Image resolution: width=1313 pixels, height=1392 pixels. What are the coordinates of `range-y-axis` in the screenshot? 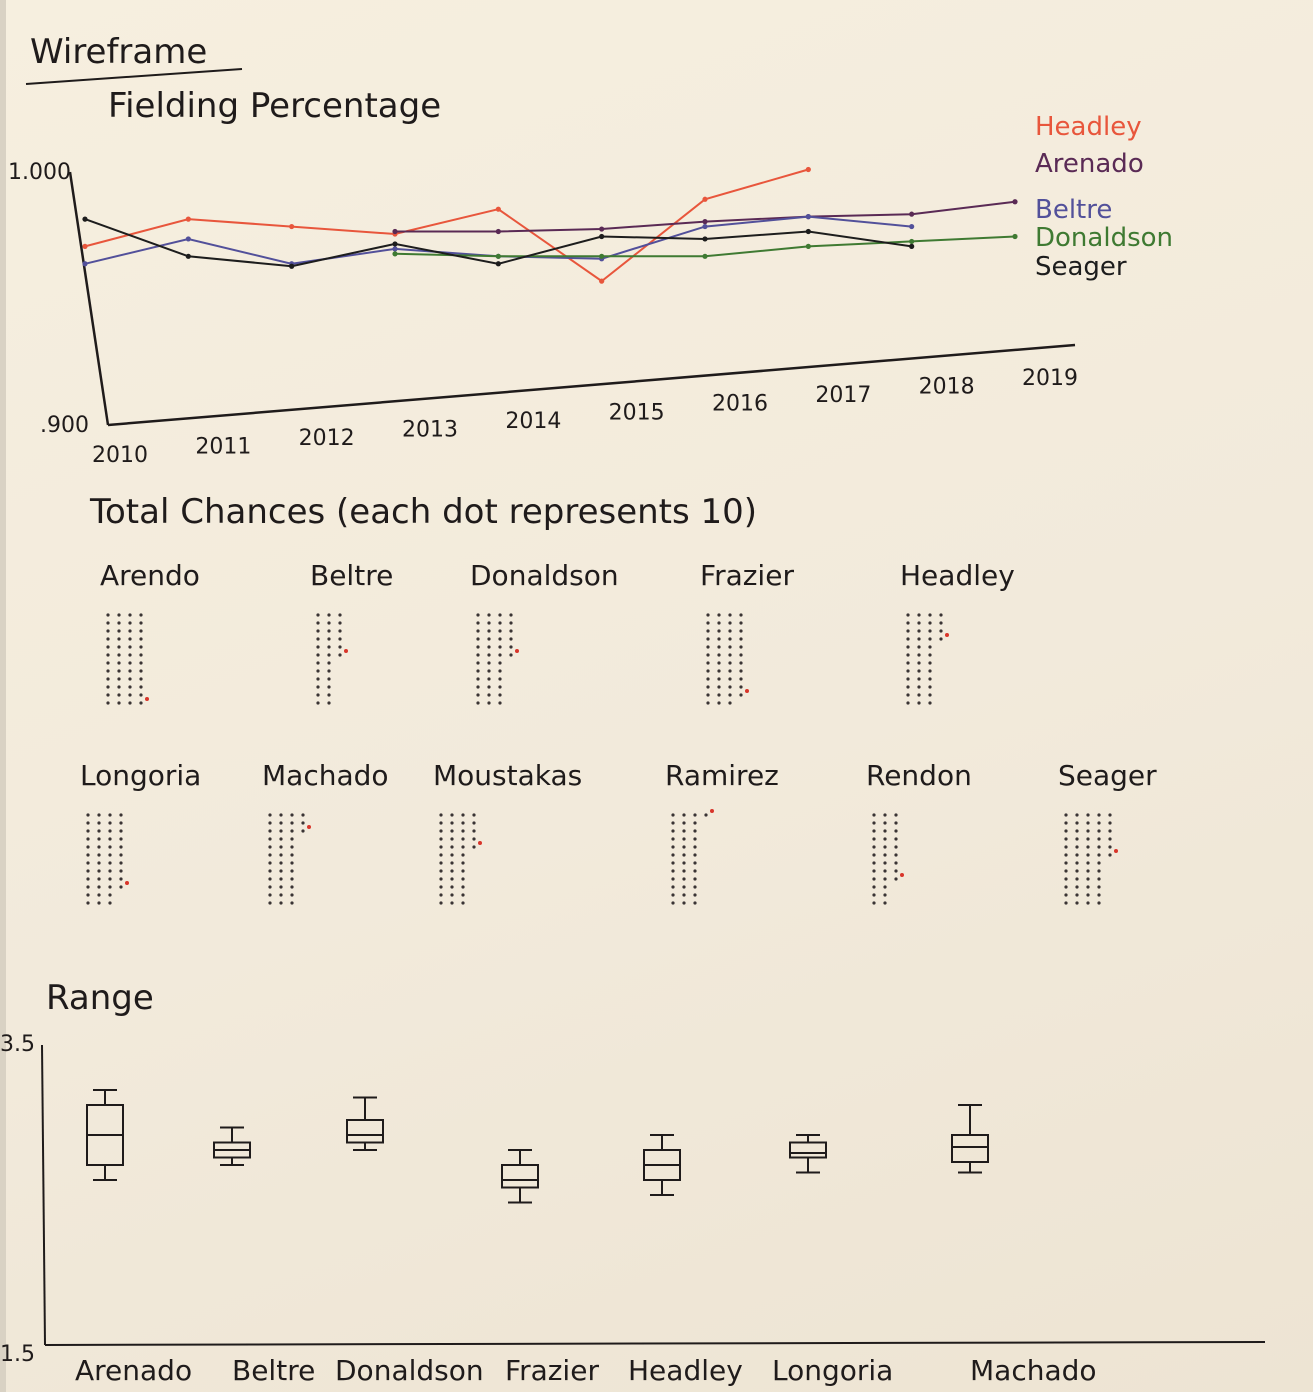 It's located at (43, 1195).